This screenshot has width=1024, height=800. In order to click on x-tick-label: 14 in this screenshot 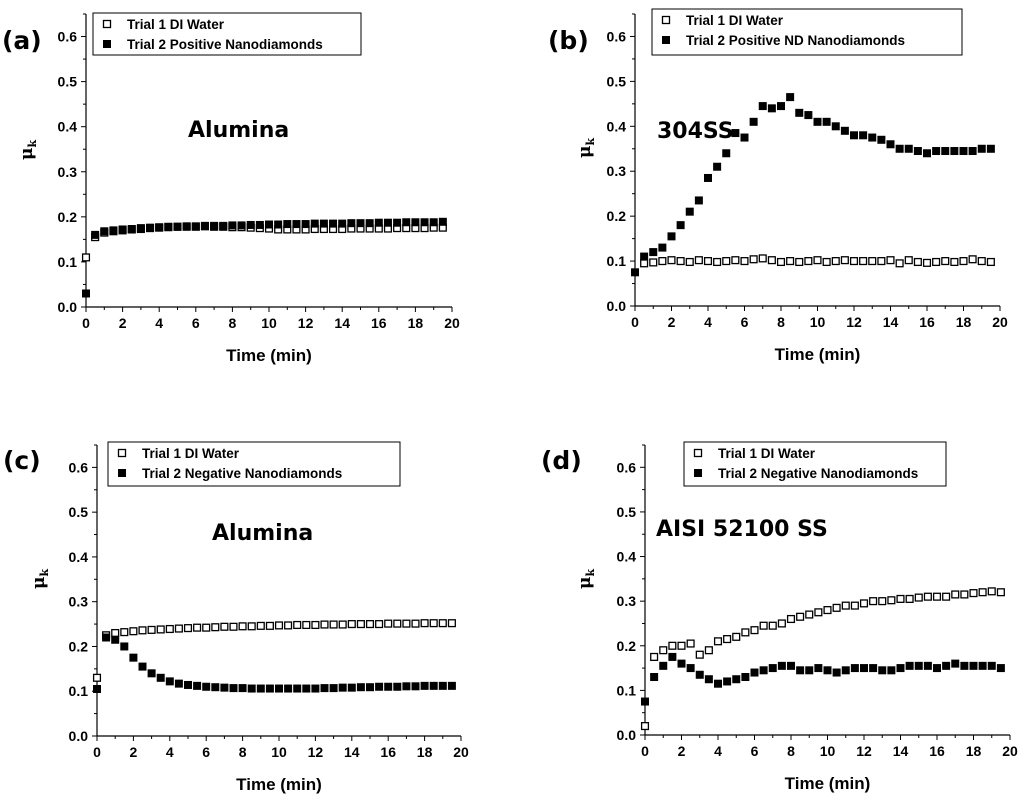, I will do `click(342, 323)`.